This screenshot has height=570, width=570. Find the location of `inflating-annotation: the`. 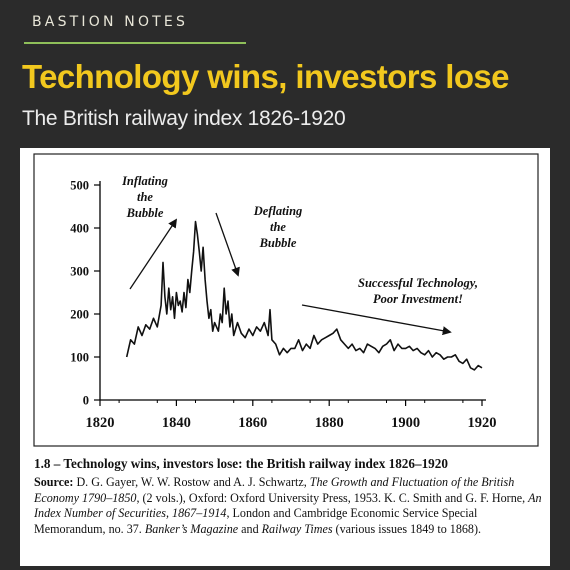

inflating-annotation: the is located at coordinates (145, 197).